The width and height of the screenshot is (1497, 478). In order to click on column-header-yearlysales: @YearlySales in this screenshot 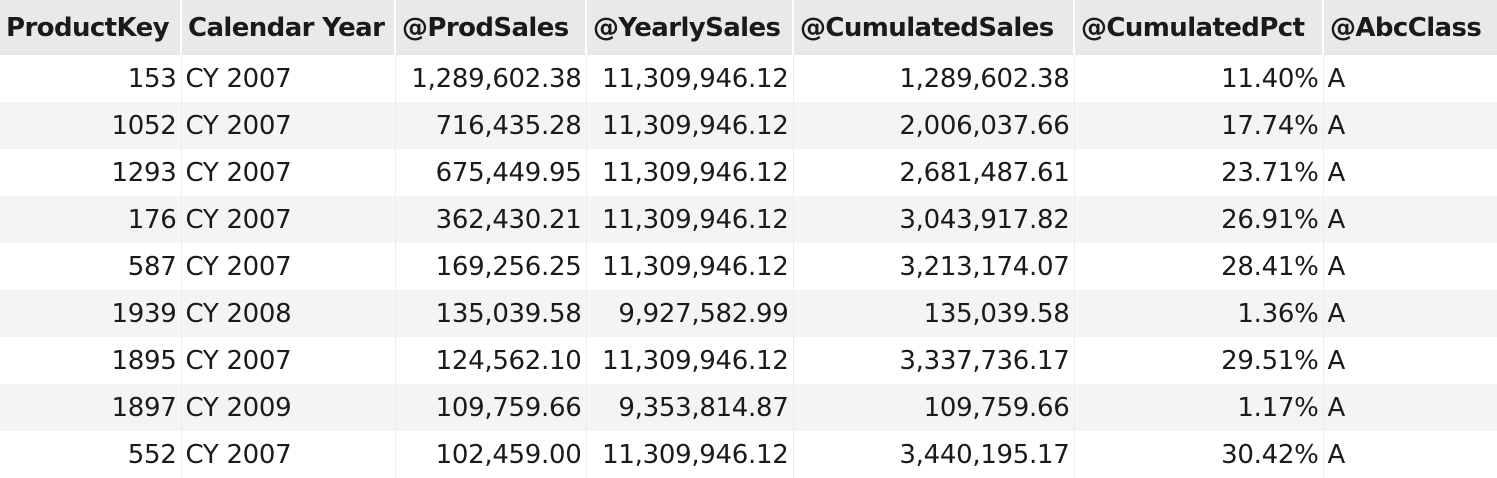, I will do `click(690, 27)`.